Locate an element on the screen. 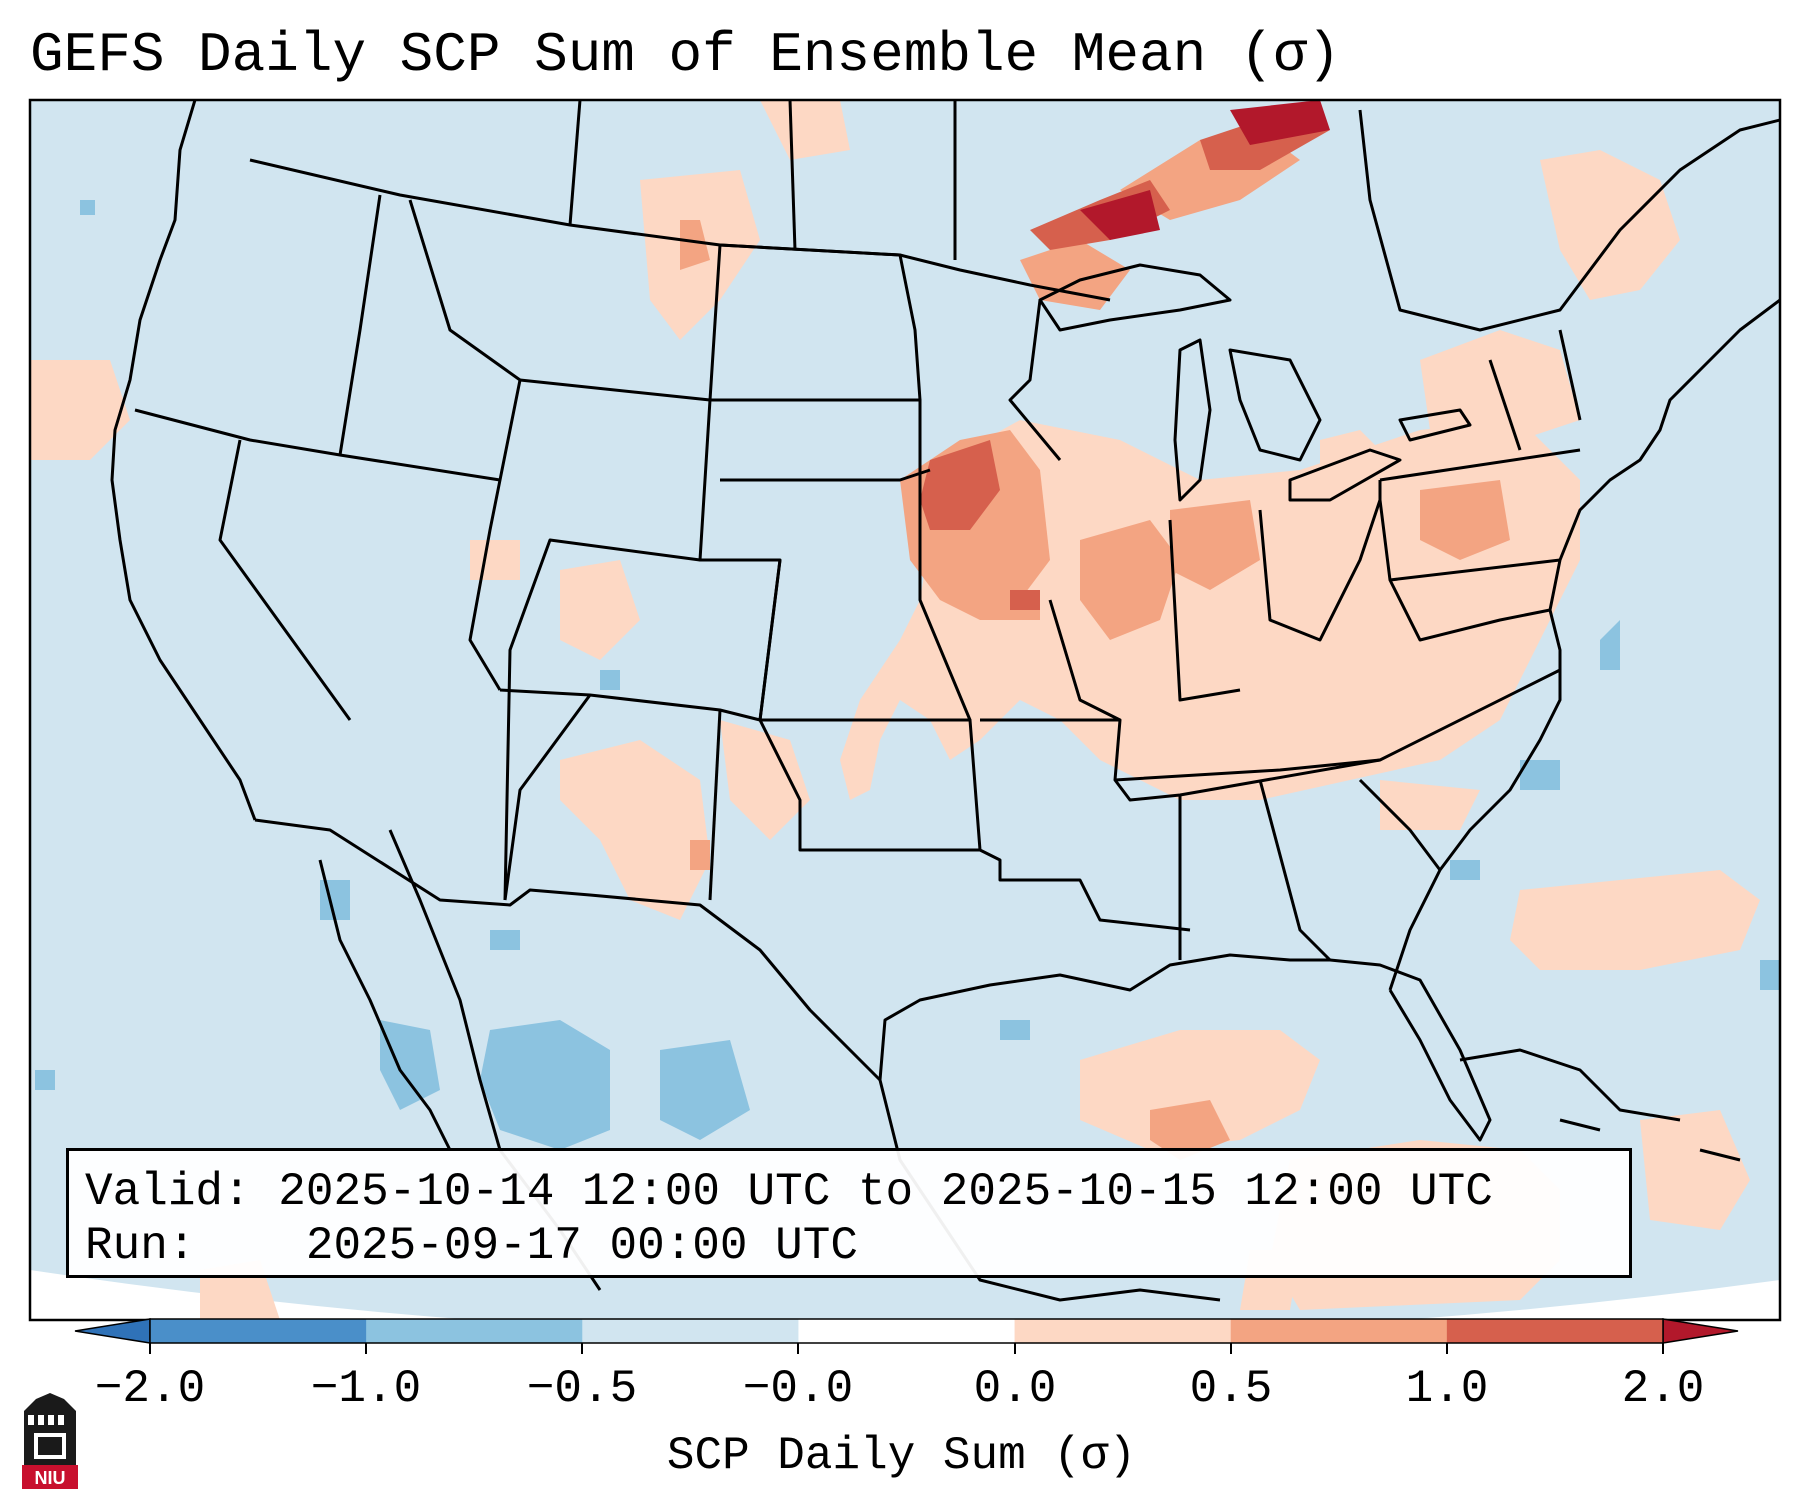 The height and width of the screenshot is (1506, 1803). colorbar-tick-label: 1.0 is located at coordinates (1447, 1389).